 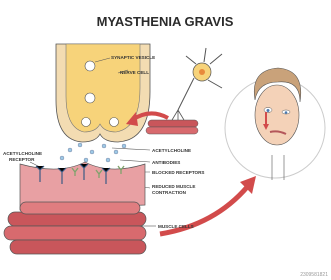 What do you see at coordinates (22, 159) in the screenshot?
I see `label-line: RECEPTOR` at bounding box center [22, 159].